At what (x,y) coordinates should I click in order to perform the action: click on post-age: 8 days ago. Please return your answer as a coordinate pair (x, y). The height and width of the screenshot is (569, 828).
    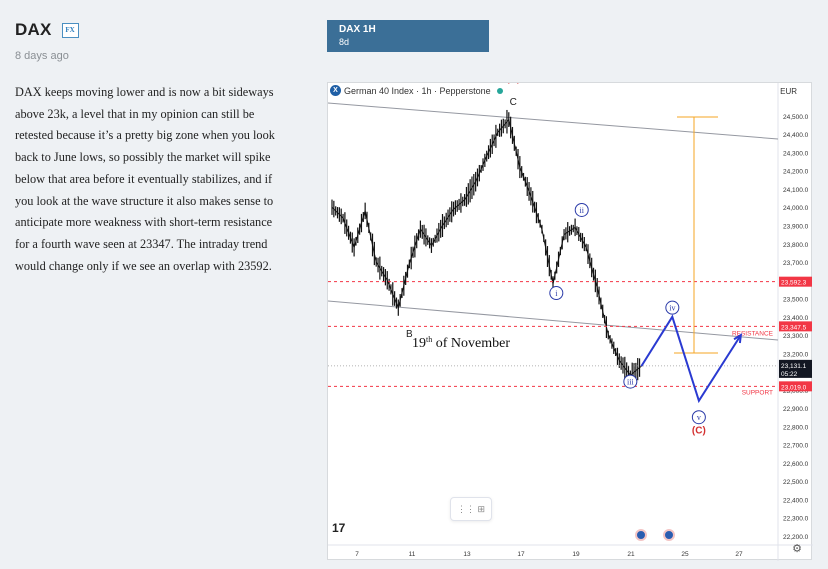
    Looking at the image, I should click on (42, 56).